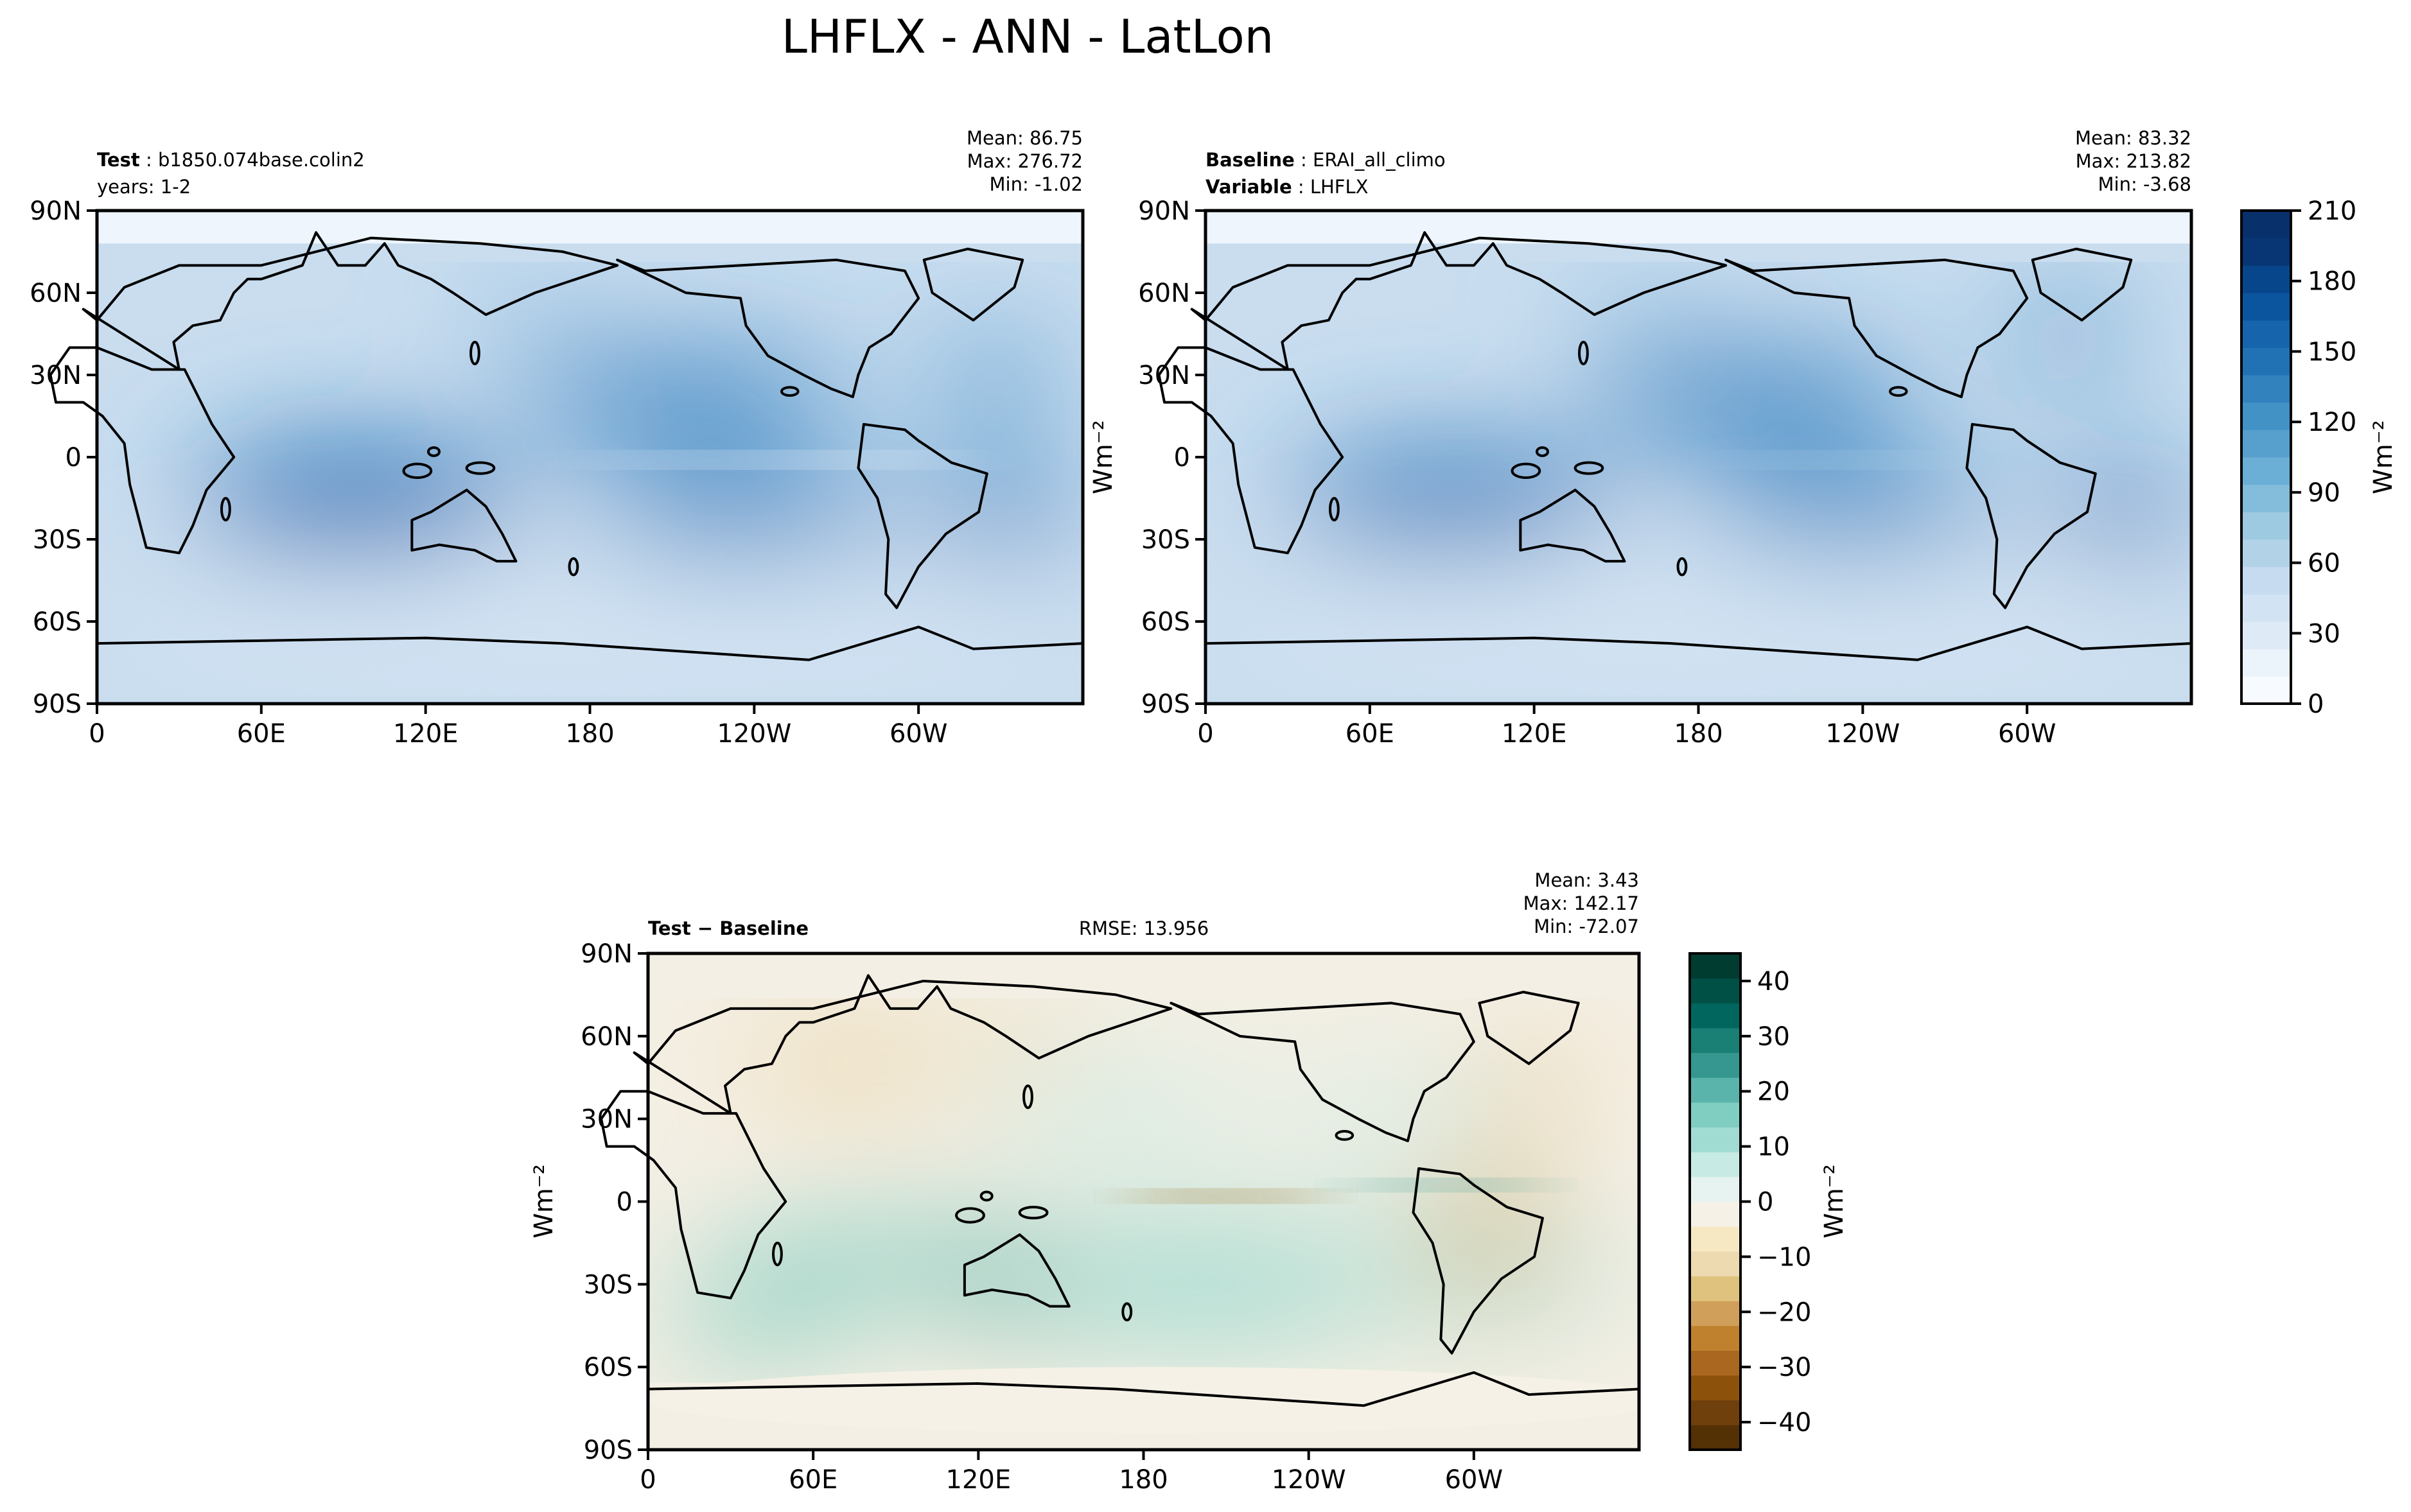 Image resolution: width=2411 pixels, height=1512 pixels. I want to click on y-tick-label: 0, so click(74, 458).